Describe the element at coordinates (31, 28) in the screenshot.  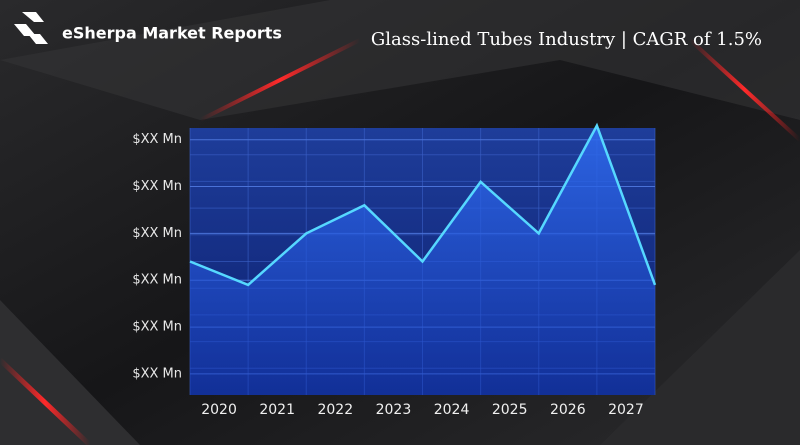
I see `logo` at that location.